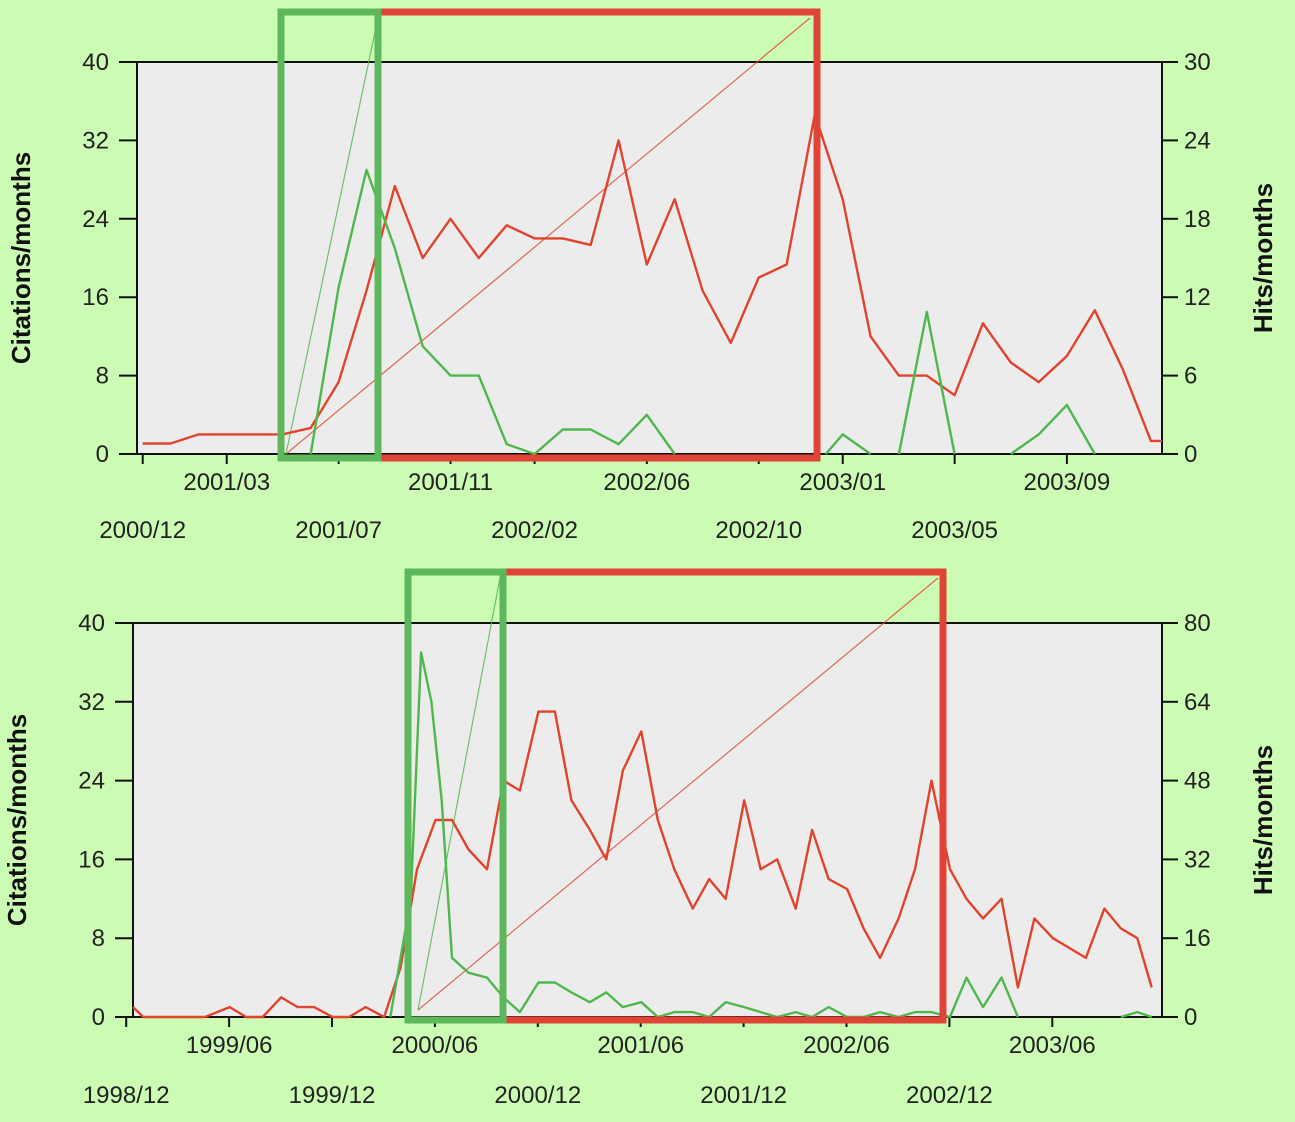 This screenshot has width=1295, height=1122. What do you see at coordinates (1197, 623) in the screenshot?
I see `y2-tick-label: 80` at bounding box center [1197, 623].